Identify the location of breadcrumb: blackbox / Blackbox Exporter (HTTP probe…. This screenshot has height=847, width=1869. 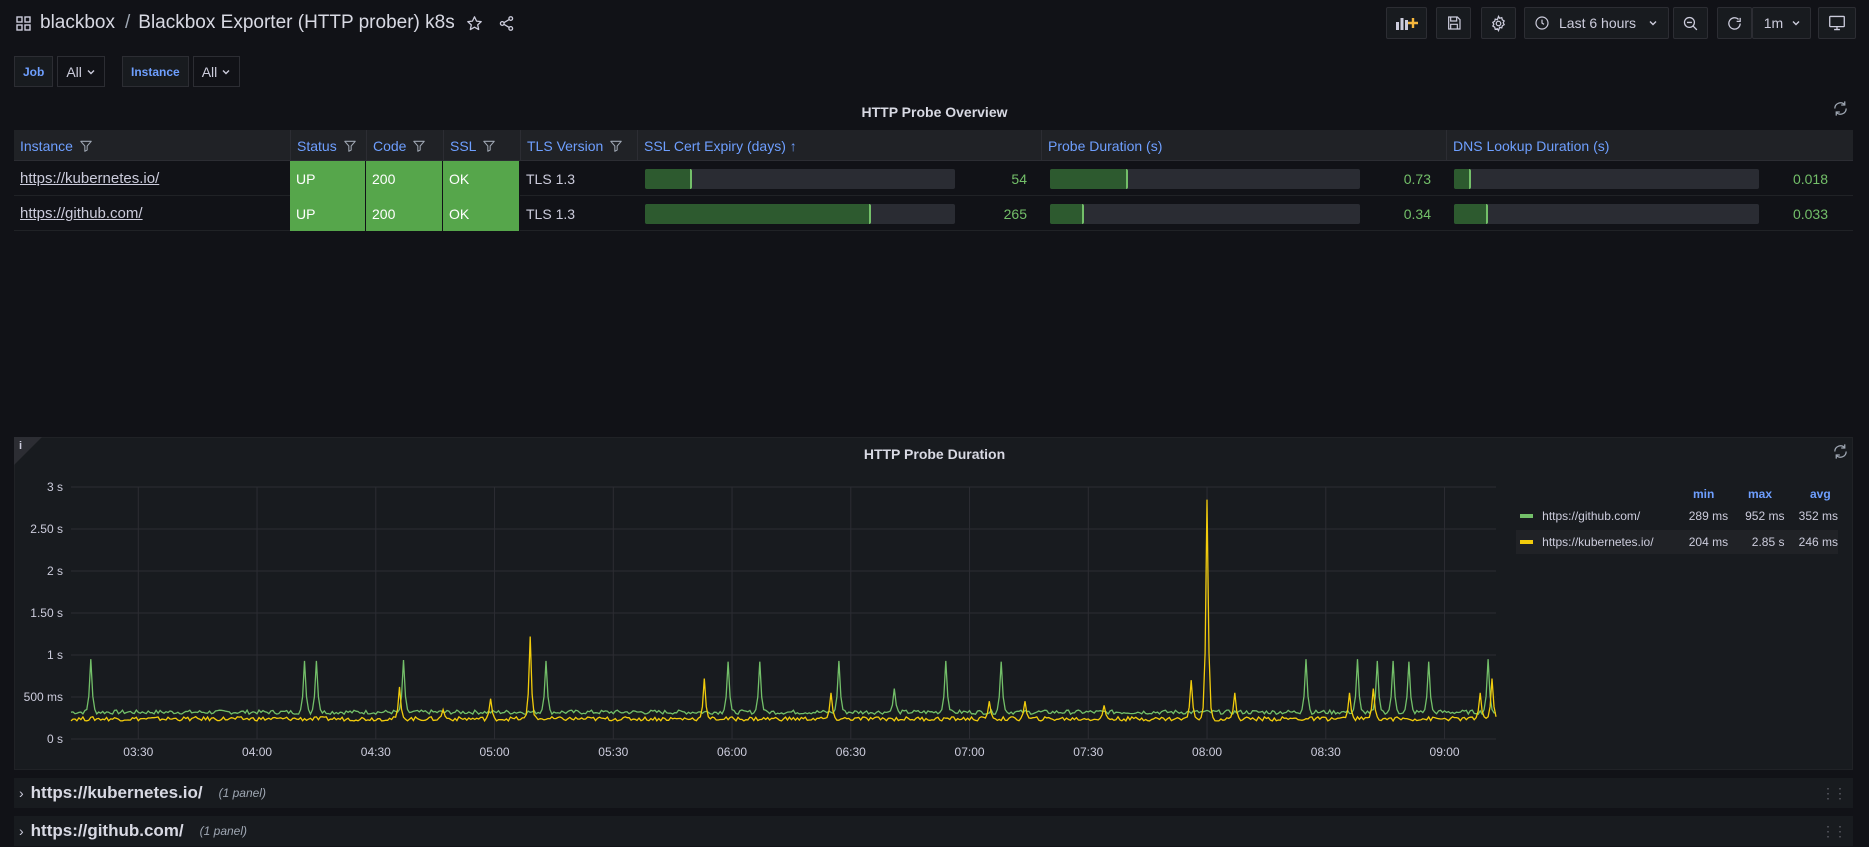
(247, 23).